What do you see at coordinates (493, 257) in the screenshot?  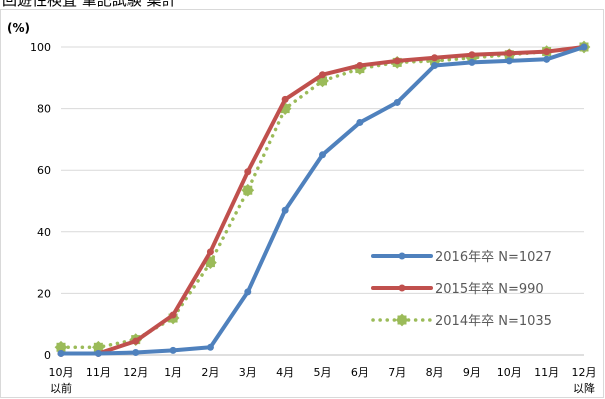 I see `legend-label: 2016年卒 N=1027` at bounding box center [493, 257].